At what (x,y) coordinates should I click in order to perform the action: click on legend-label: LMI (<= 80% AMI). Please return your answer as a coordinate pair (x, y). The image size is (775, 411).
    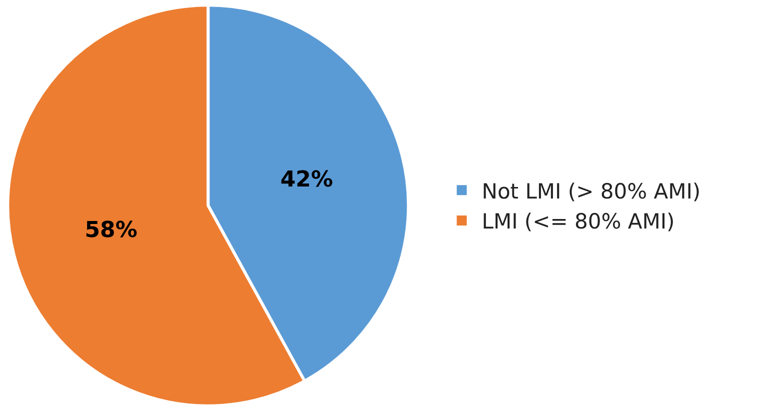
    Looking at the image, I should click on (578, 222).